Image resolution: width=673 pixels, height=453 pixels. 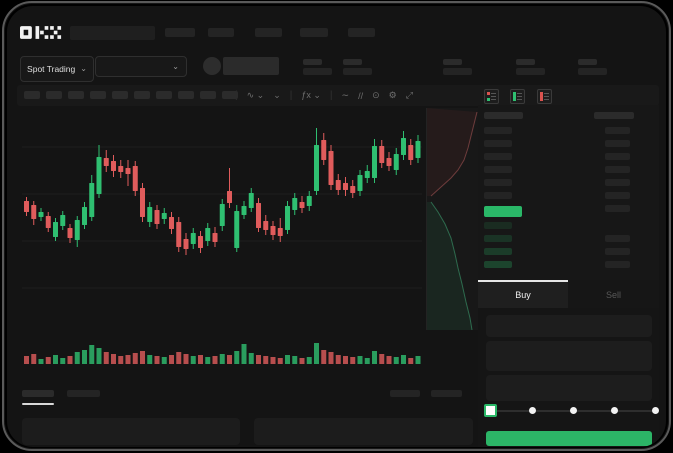 I want to click on total-field, so click(x=569, y=388).